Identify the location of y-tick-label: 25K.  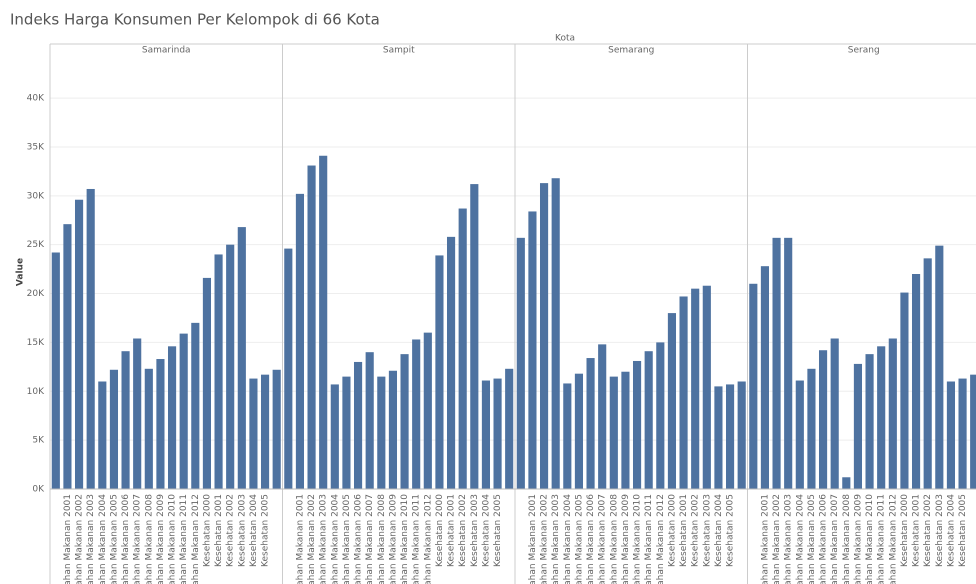
(36, 245).